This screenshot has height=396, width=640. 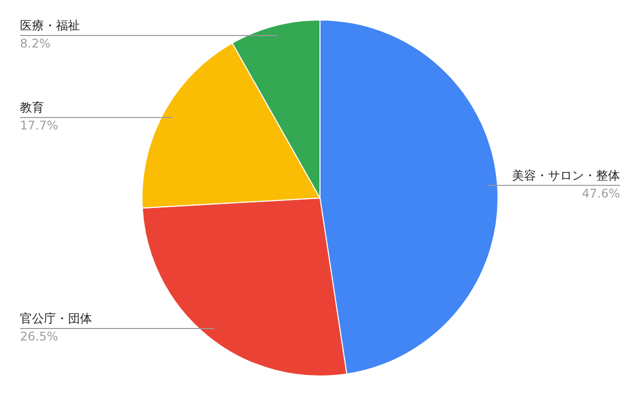 I want to click on slice-label: 教育, so click(x=32, y=107).